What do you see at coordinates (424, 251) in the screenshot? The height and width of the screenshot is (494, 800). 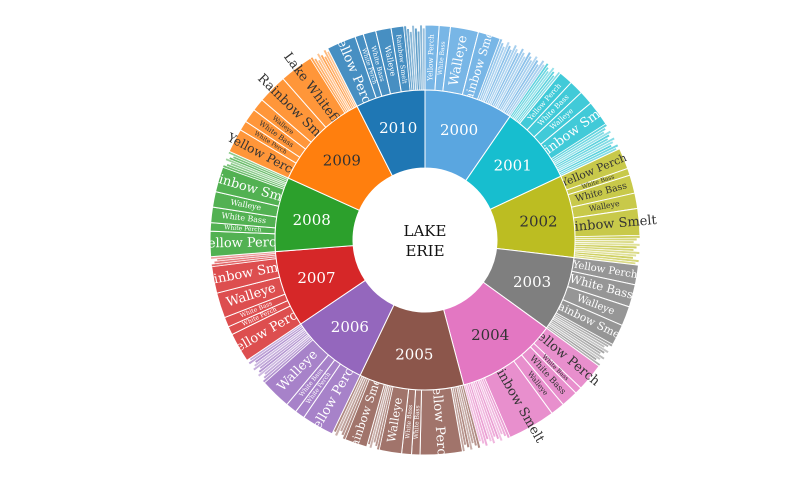 I see `center-label-line-2: ERIE` at bounding box center [424, 251].